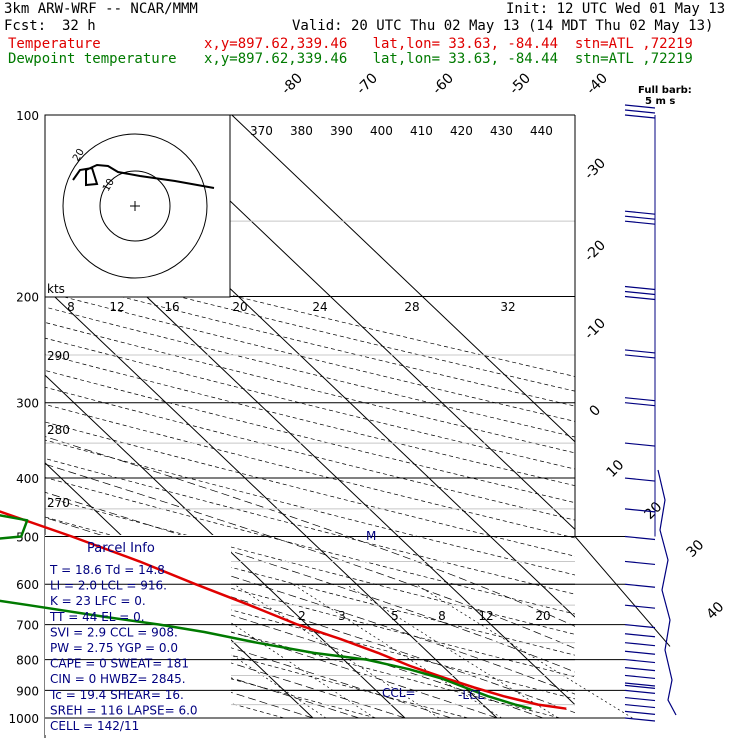 This screenshot has height=740, width=740. Describe the element at coordinates (595, 328) in the screenshot. I see `temperature-tick-label: -10` at that location.